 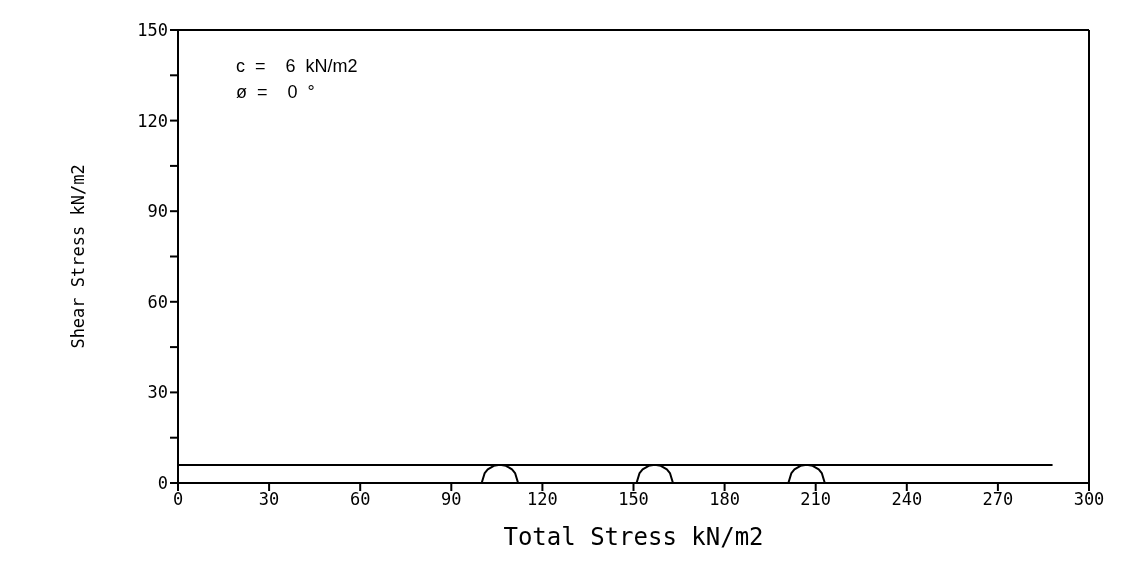 What do you see at coordinates (907, 499) in the screenshot?
I see `x-tick-label: 240` at bounding box center [907, 499].